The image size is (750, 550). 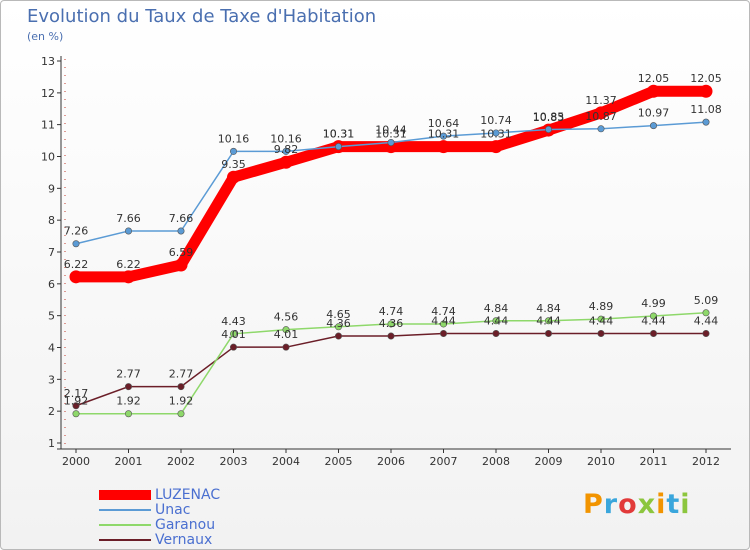 I want to click on x-tick-label: 2011, so click(x=654, y=461).